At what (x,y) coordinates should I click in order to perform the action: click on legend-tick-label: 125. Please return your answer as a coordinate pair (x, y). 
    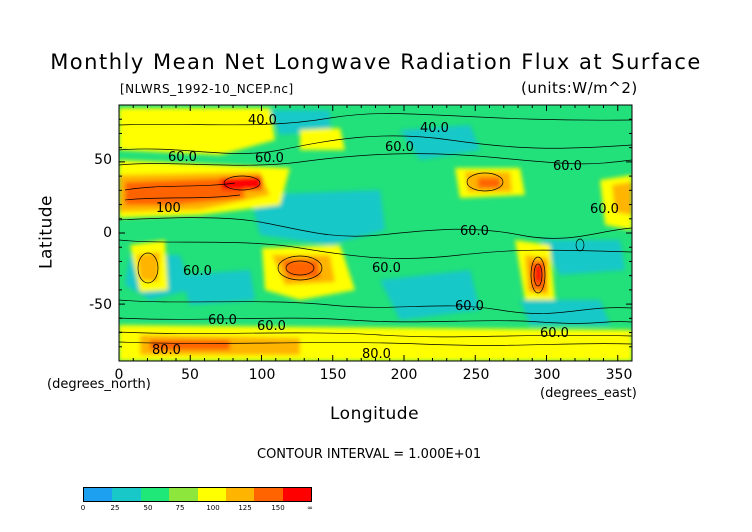
    Looking at the image, I should click on (245, 508).